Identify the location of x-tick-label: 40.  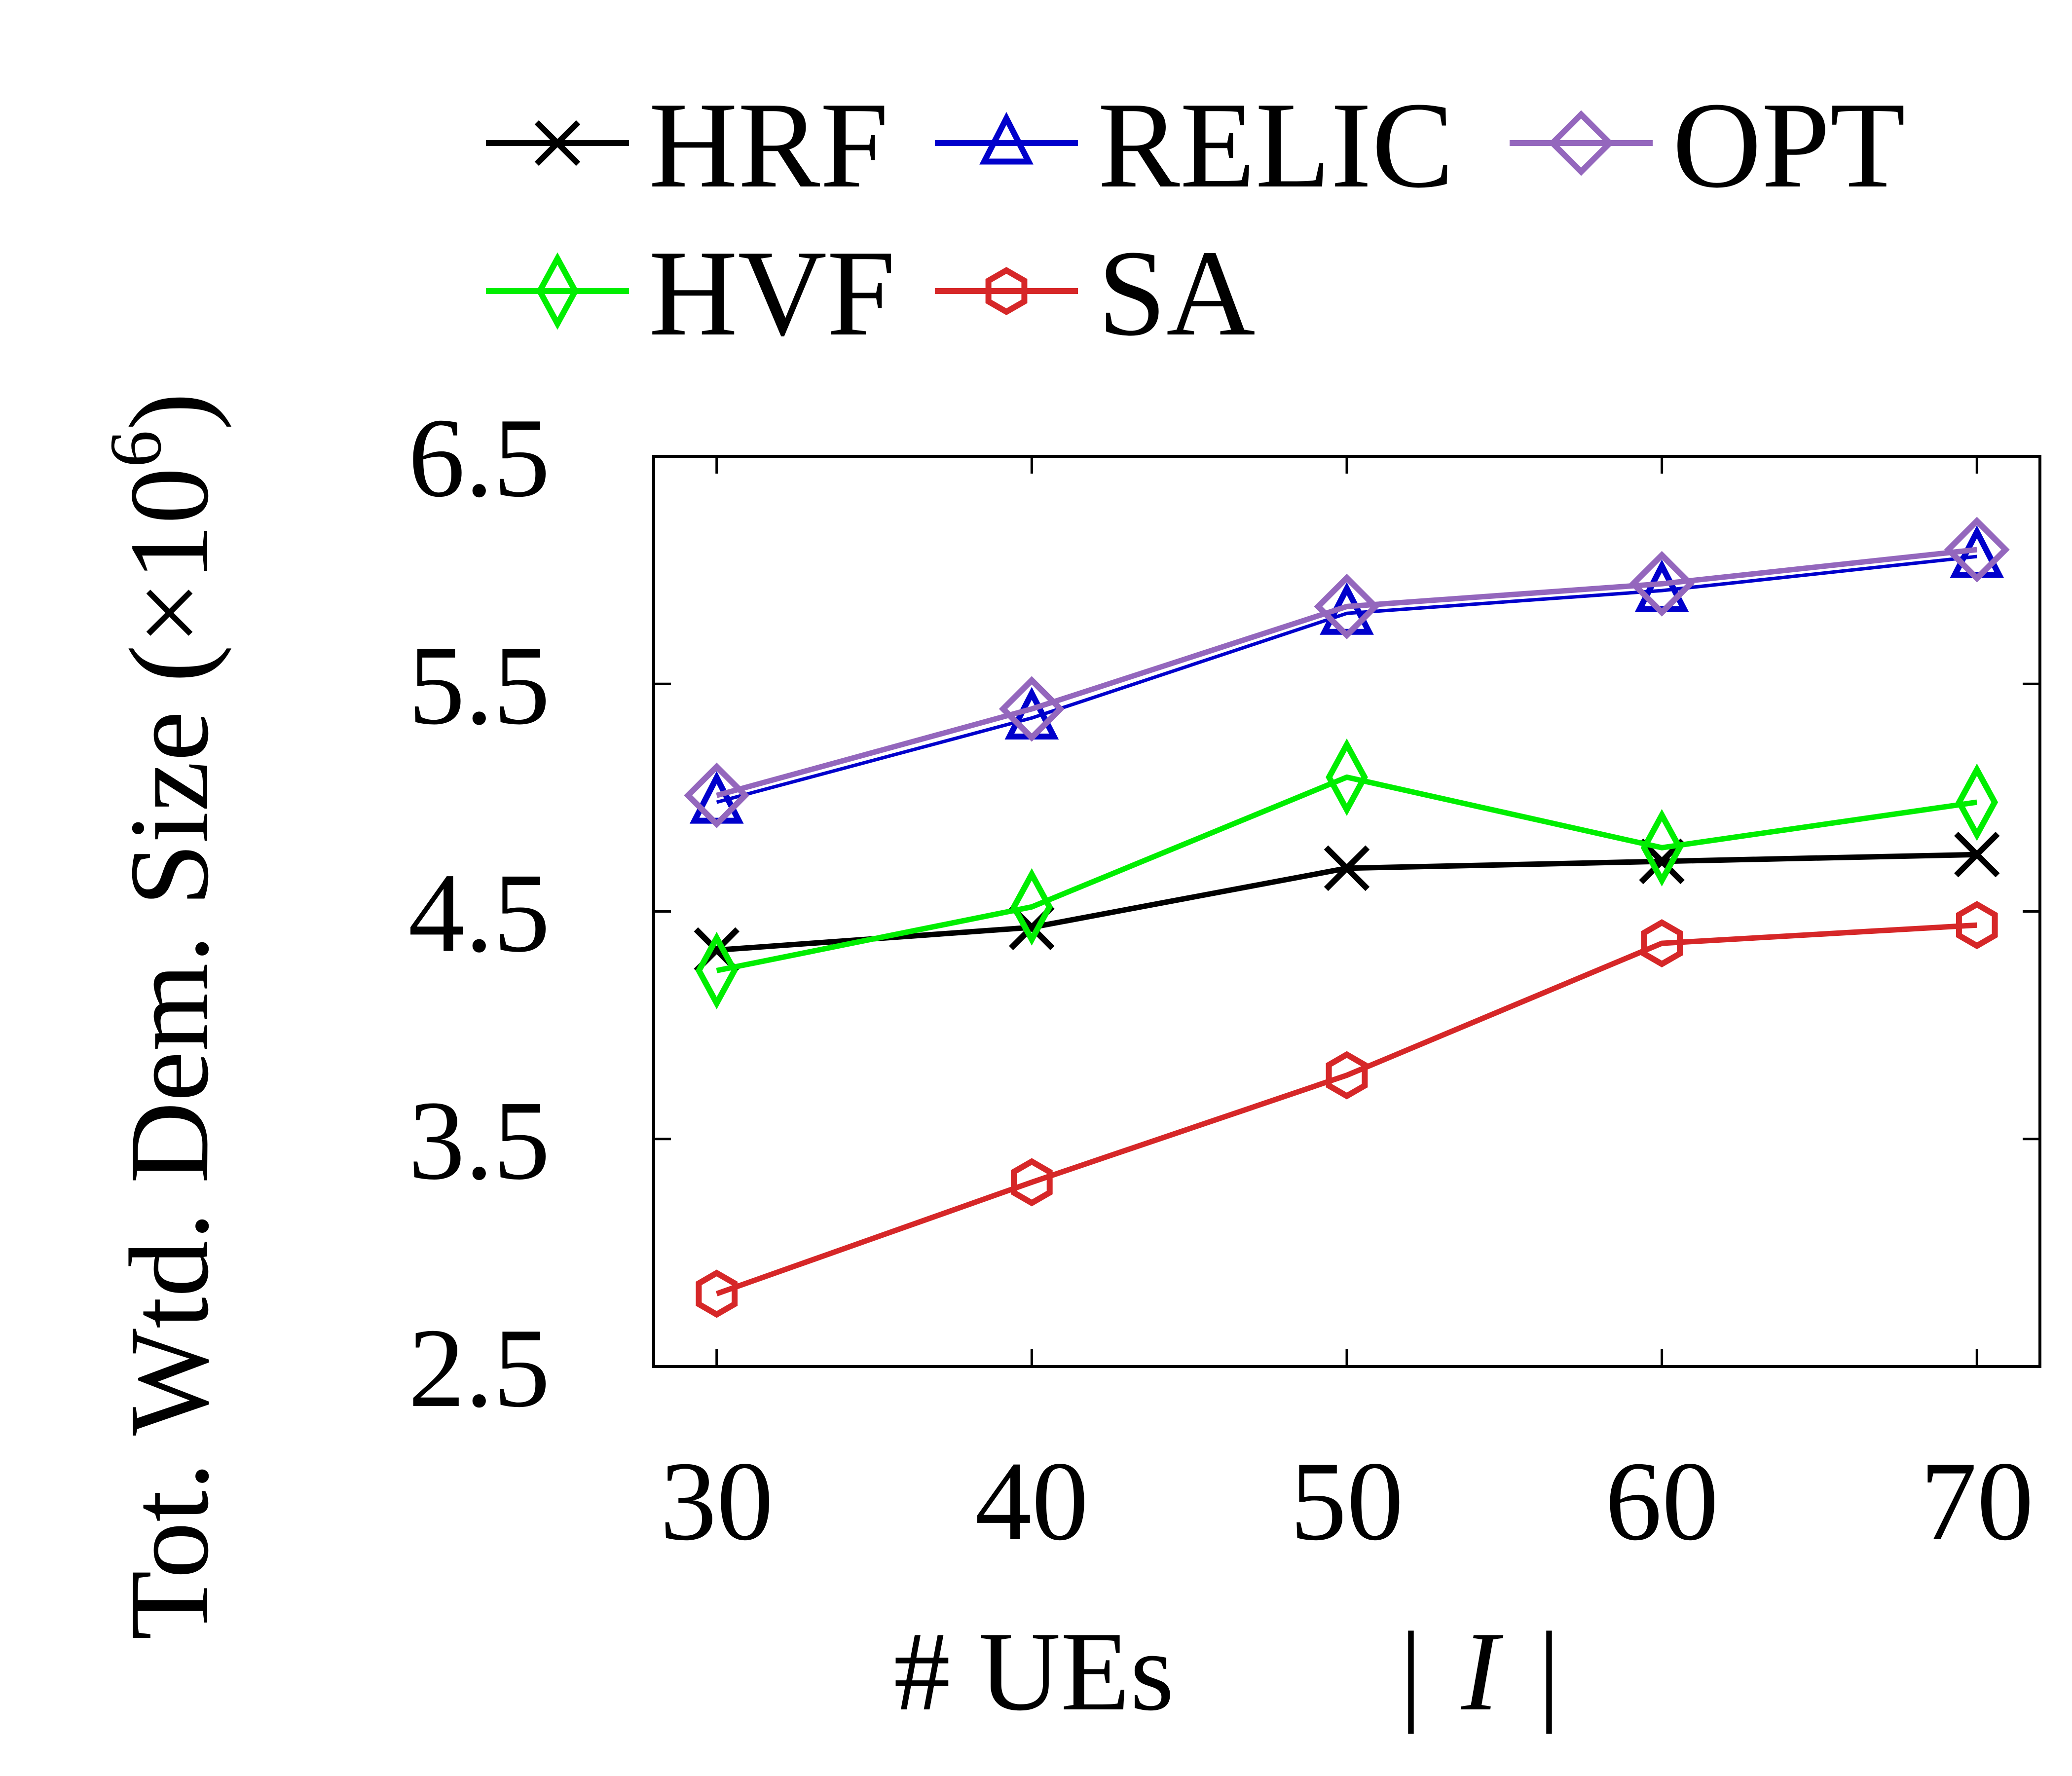
(1031, 1501).